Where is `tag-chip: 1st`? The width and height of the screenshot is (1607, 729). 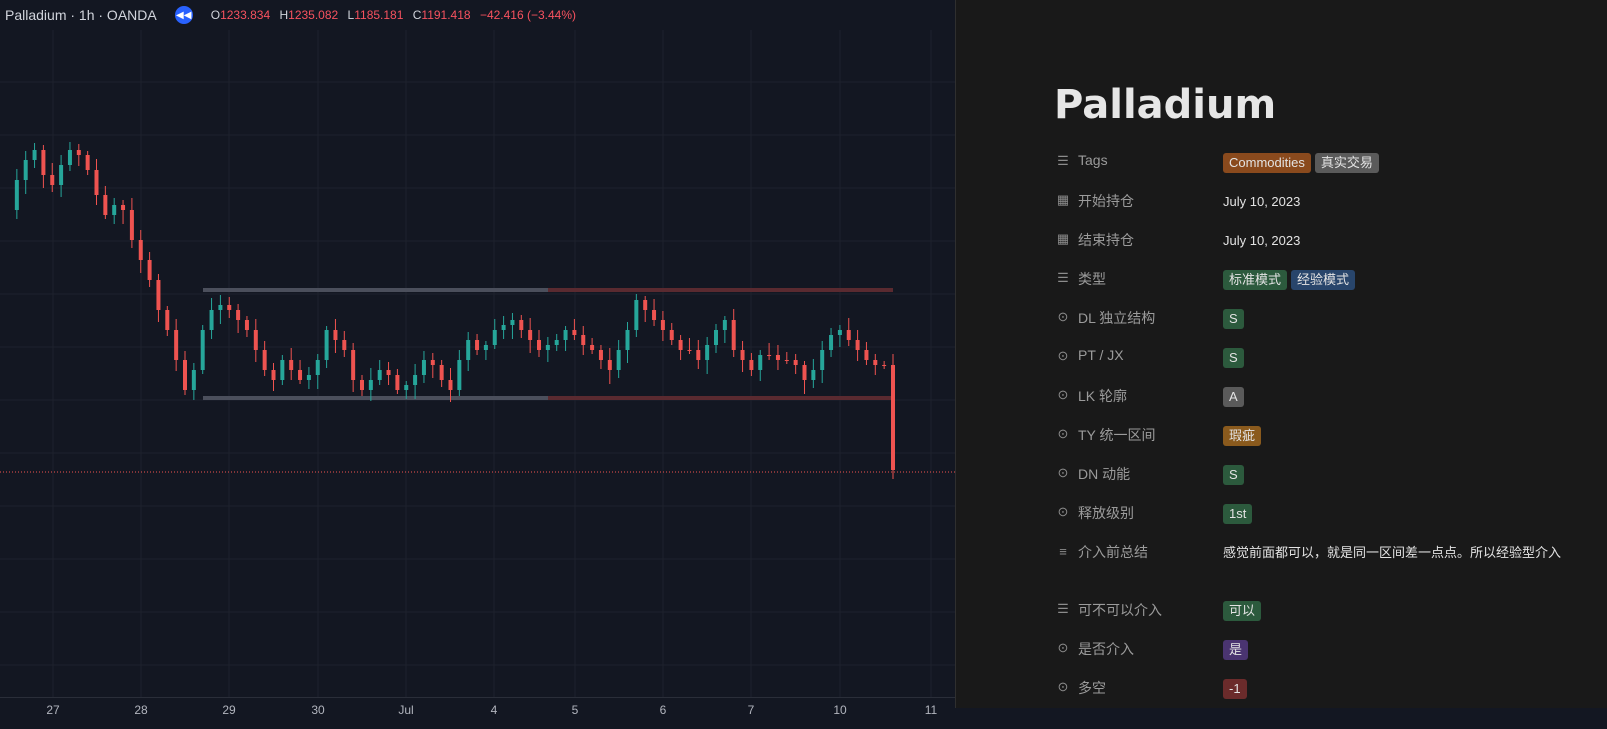 tag-chip: 1st is located at coordinates (1238, 514).